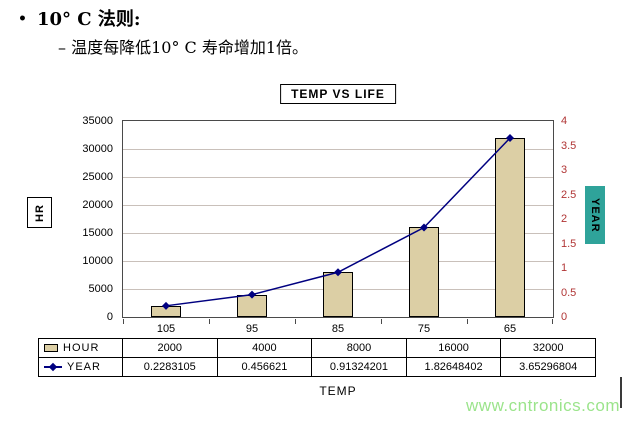  I want to click on table-value: 0.2283105, so click(170, 367).